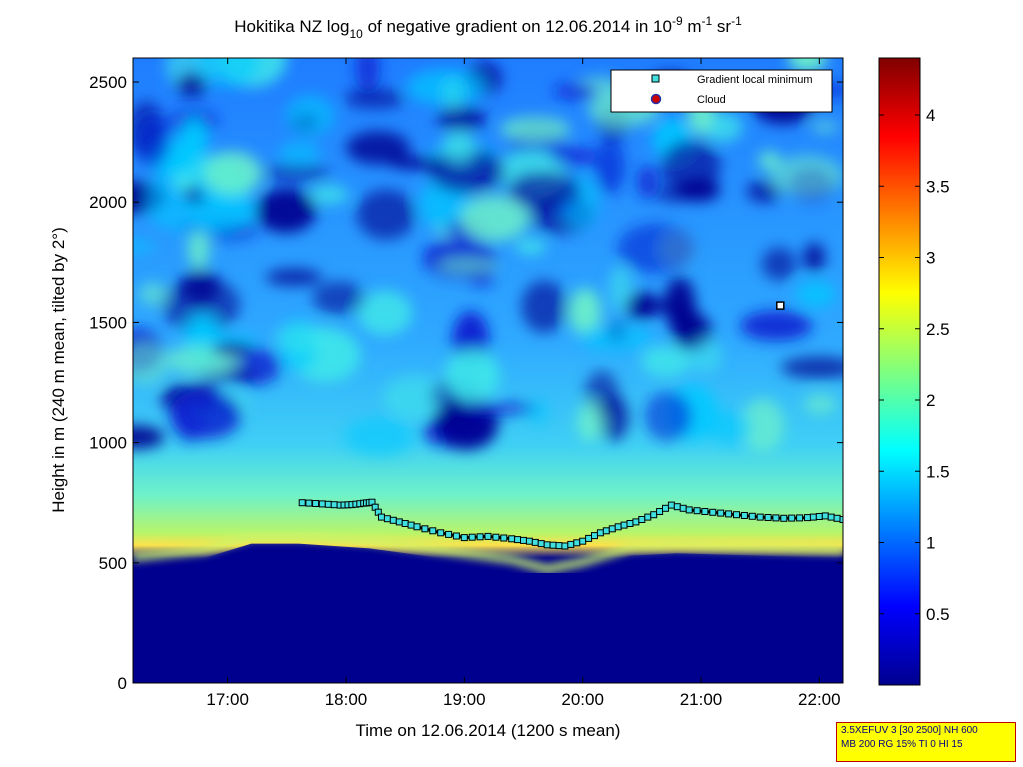 This screenshot has width=1023, height=767. Describe the element at coordinates (780, 305) in the screenshot. I see `series-marker-outlier` at that location.